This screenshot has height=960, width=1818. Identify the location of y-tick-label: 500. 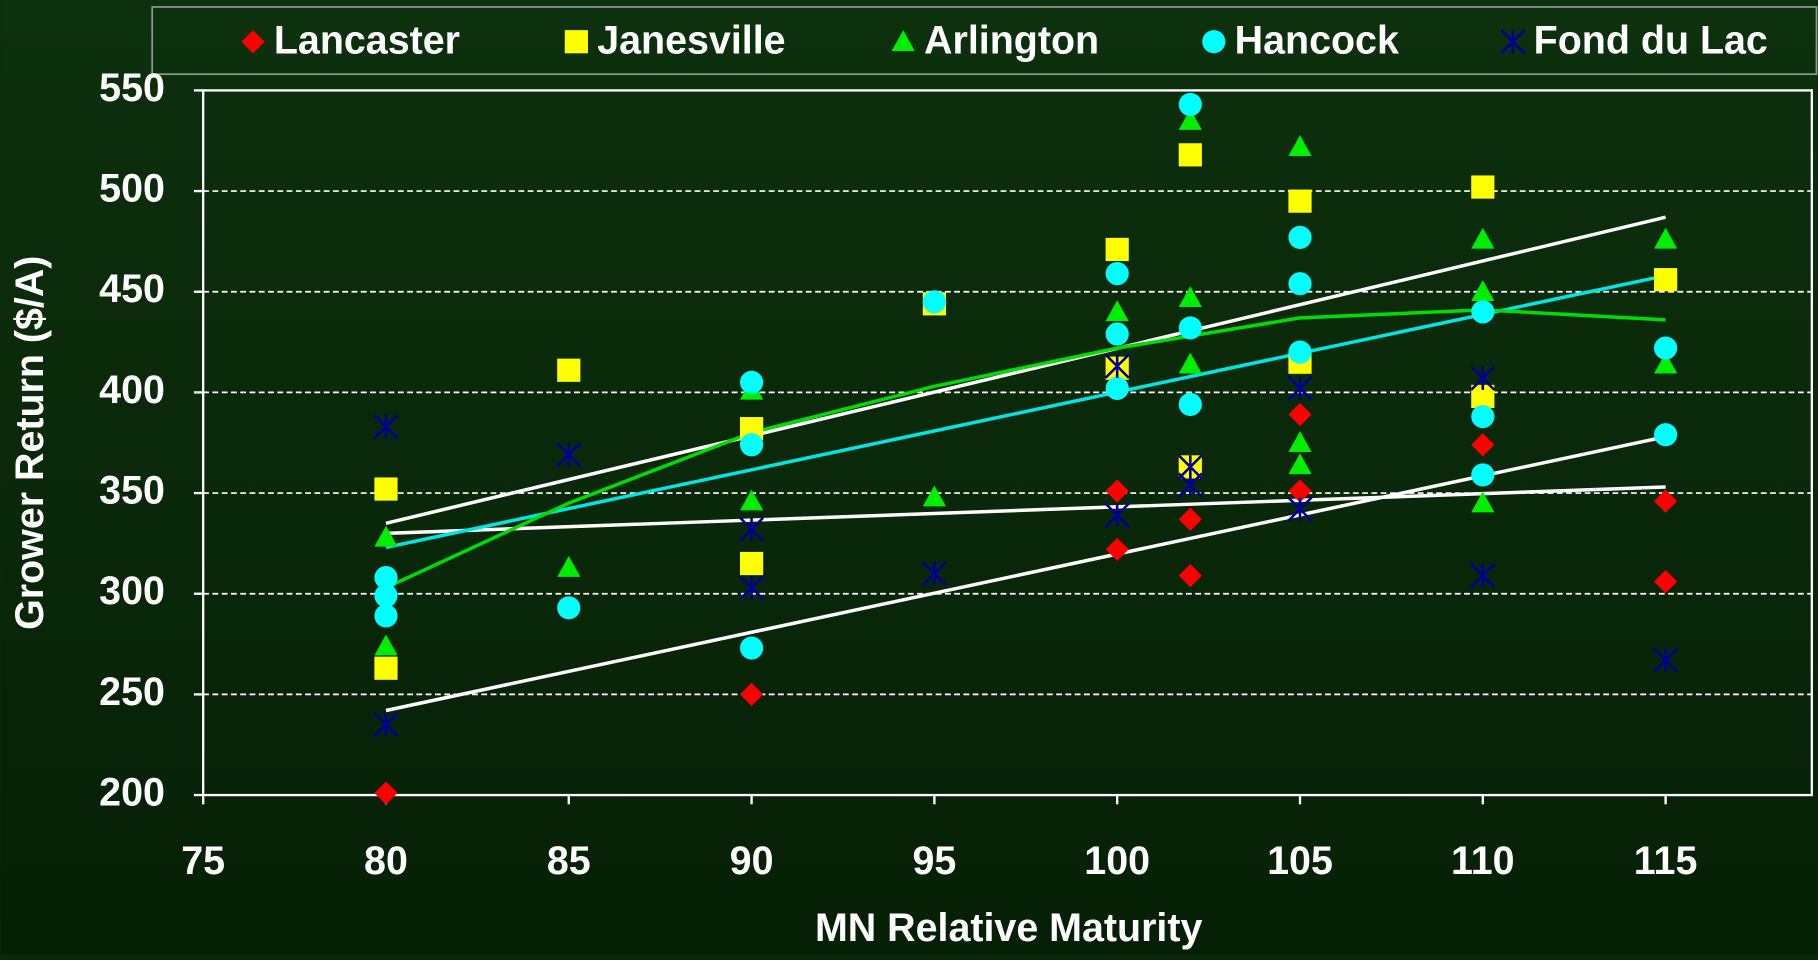
(132, 188).